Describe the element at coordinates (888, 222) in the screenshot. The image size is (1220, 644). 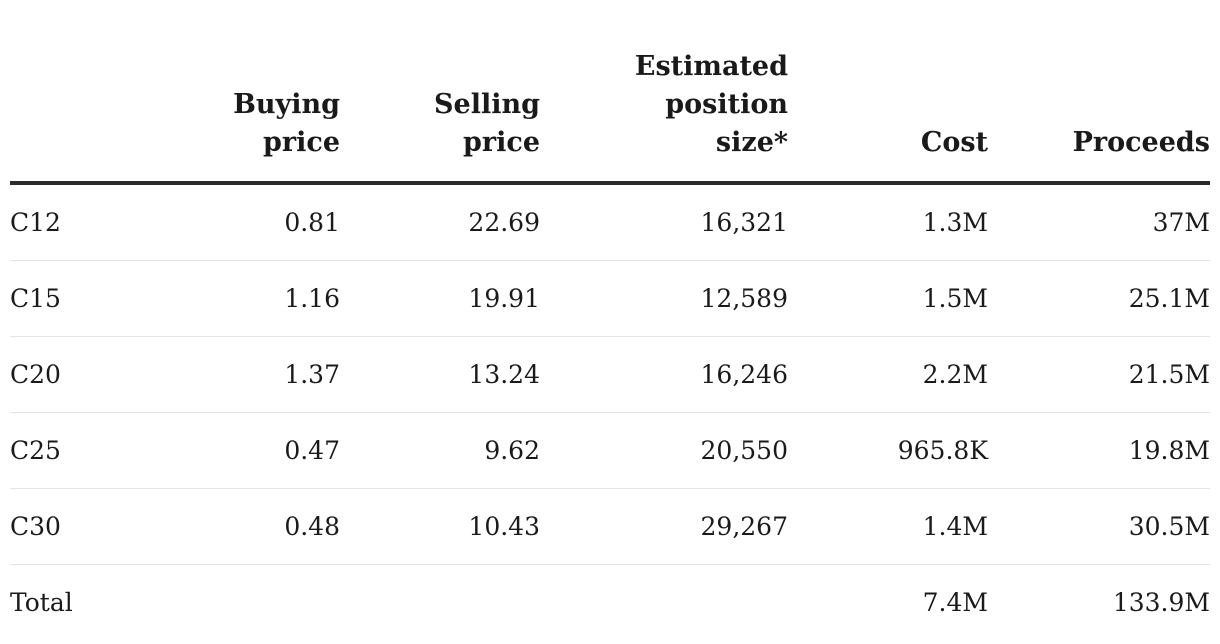
I see `table-cell: 1.3M` at that location.